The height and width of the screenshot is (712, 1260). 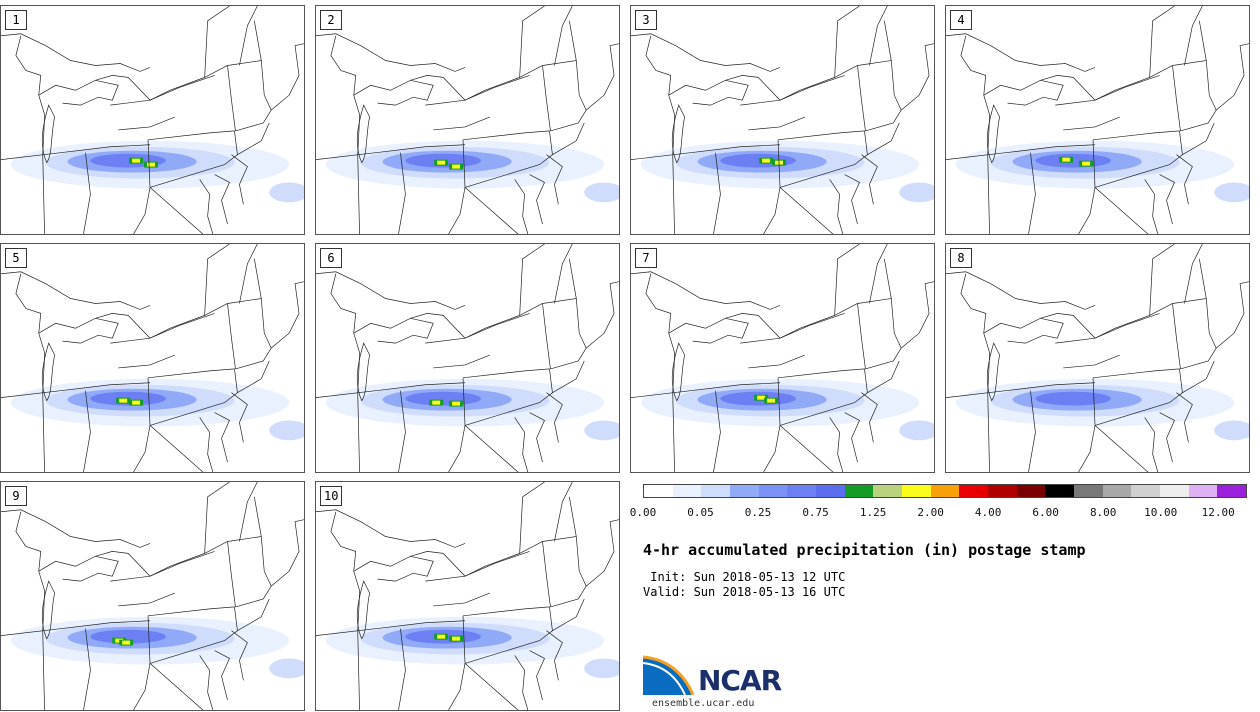 What do you see at coordinates (873, 512) in the screenshot?
I see `colorbar-tick-label: 1.25` at bounding box center [873, 512].